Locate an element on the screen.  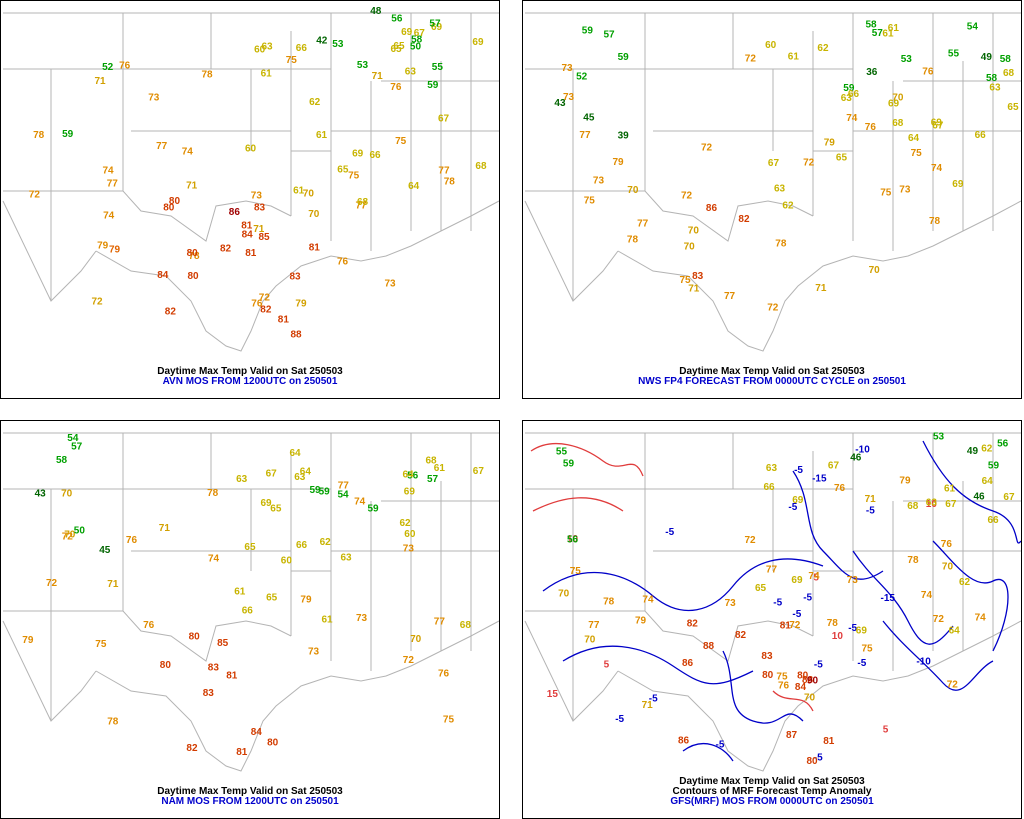
contour-label: -15 is located at coordinates (888, 598).